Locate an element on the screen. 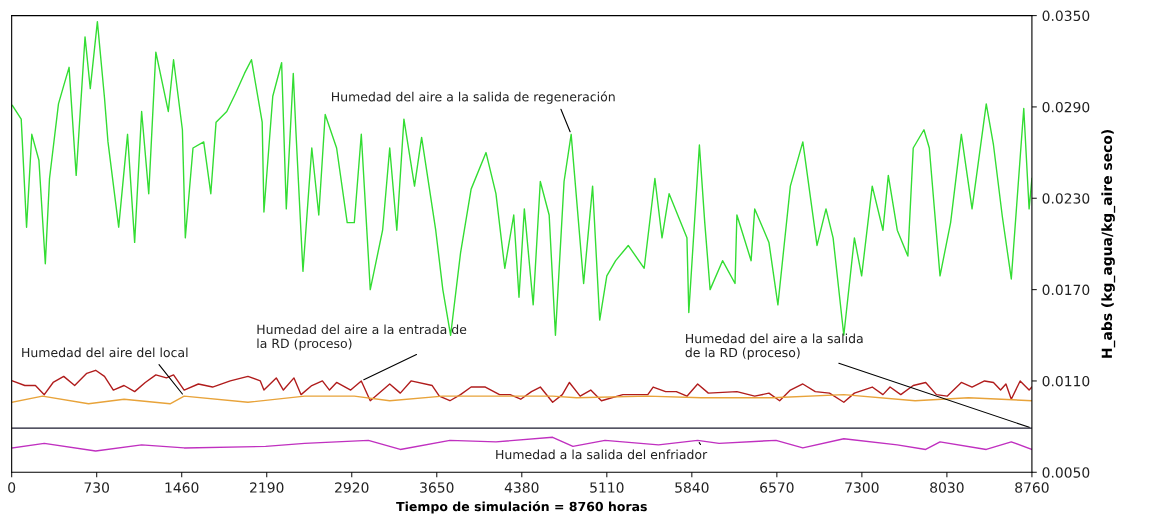 Image resolution: width=1166 pixels, height=519 pixels. x-tick-label: 4380 is located at coordinates (521, 487).